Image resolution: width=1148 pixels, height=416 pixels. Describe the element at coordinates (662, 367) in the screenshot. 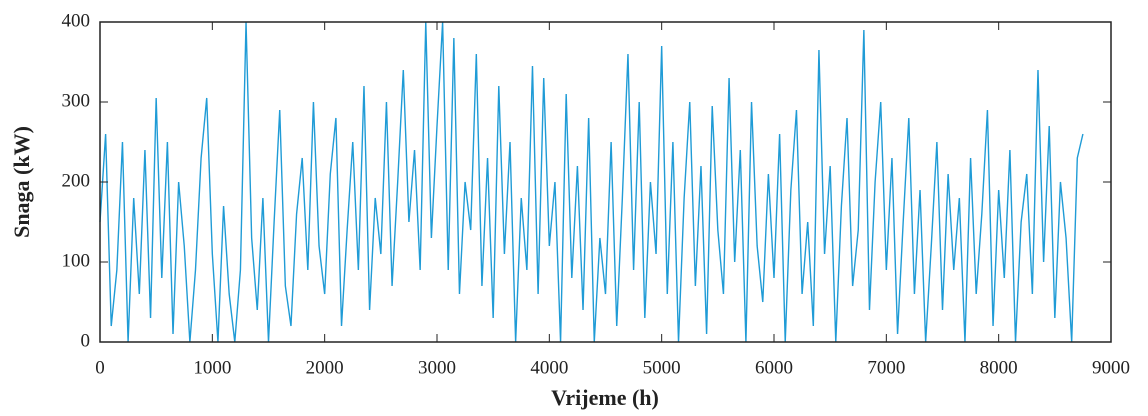

I see `x-tick-label: 5000` at that location.